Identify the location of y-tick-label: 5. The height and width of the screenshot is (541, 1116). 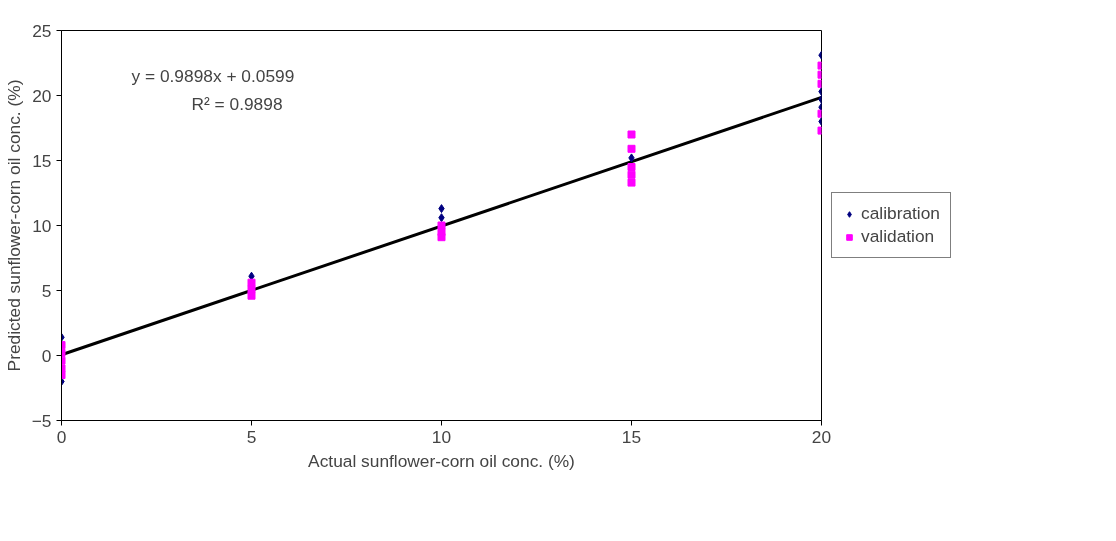
(46, 290).